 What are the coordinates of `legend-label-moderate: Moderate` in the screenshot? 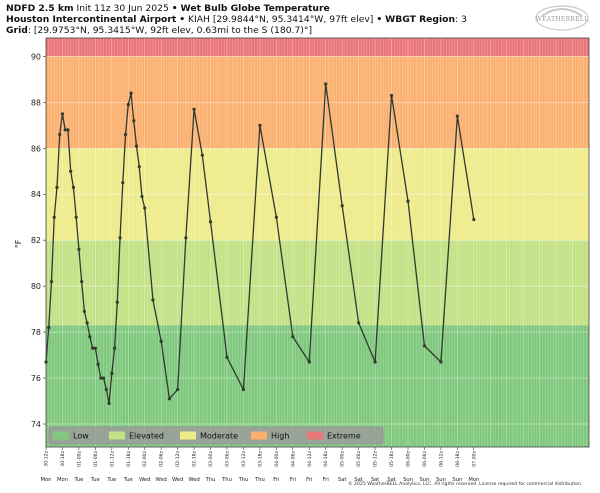 It's located at (219, 436).